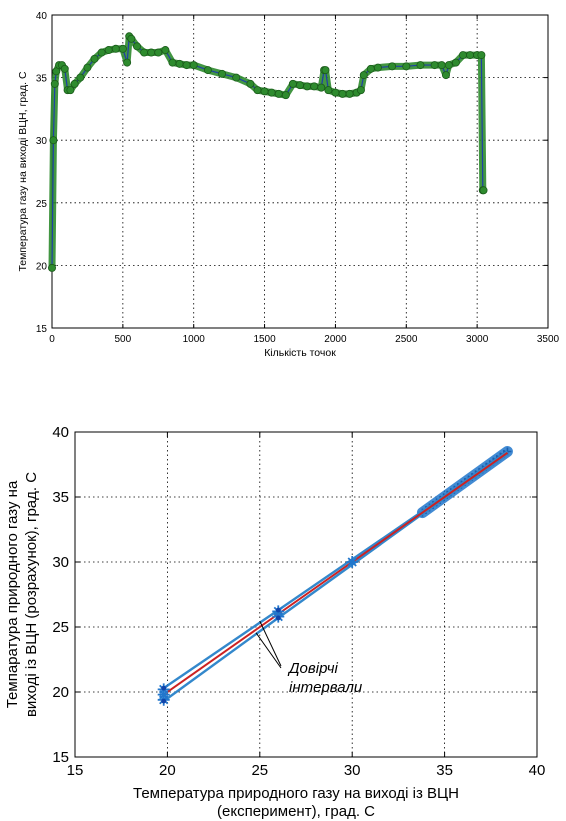 The width and height of the screenshot is (566, 821). What do you see at coordinates (259, 770) in the screenshot?
I see `x-tick-label: 25` at bounding box center [259, 770].